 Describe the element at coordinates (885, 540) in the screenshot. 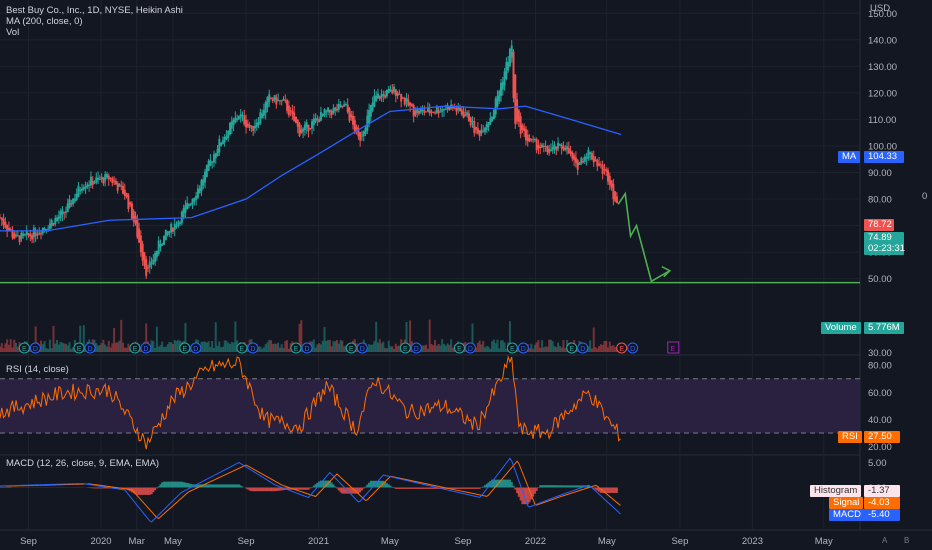

I see `auto-scale-button: A` at that location.